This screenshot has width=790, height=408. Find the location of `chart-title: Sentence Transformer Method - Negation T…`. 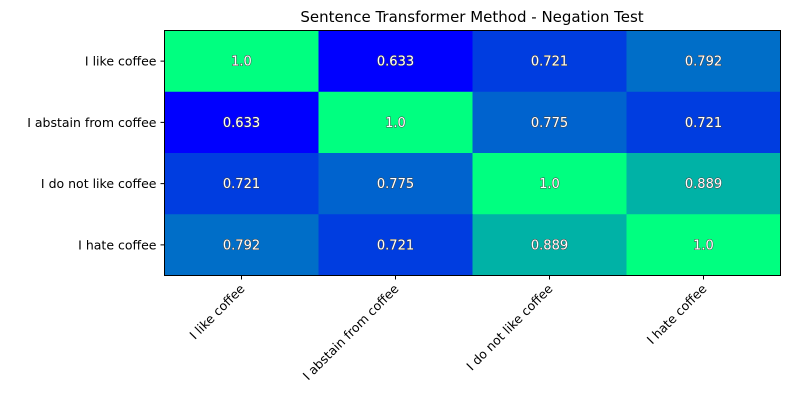

chart-title: Sentence Transformer Method - Negation T… is located at coordinates (471, 17).